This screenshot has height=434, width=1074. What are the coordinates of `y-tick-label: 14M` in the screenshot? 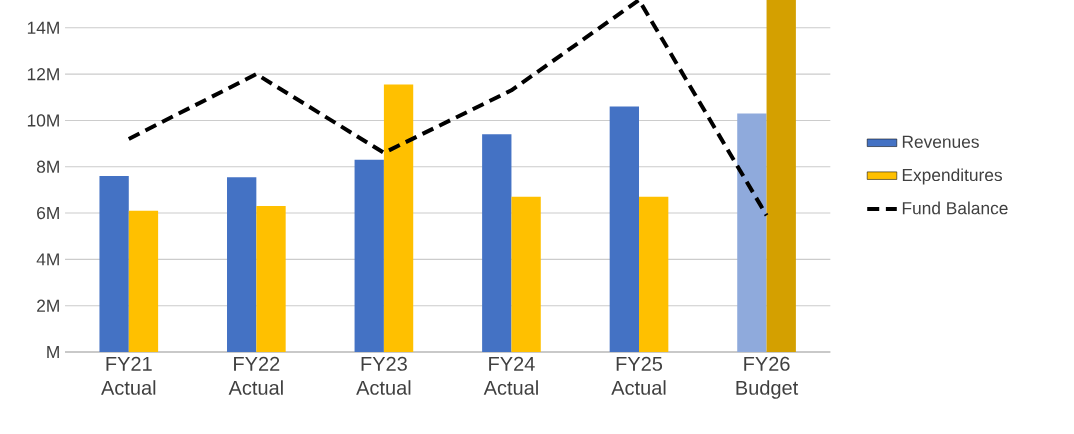 It's located at (43, 27).